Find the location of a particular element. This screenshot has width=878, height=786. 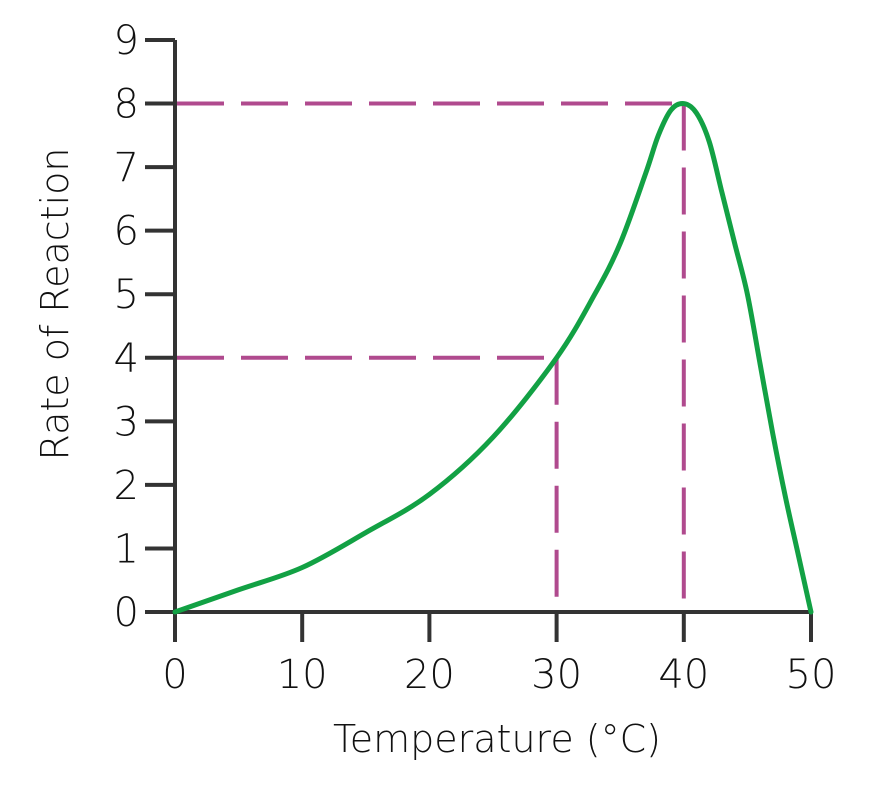

x-tick-label: 50 is located at coordinates (811, 675).